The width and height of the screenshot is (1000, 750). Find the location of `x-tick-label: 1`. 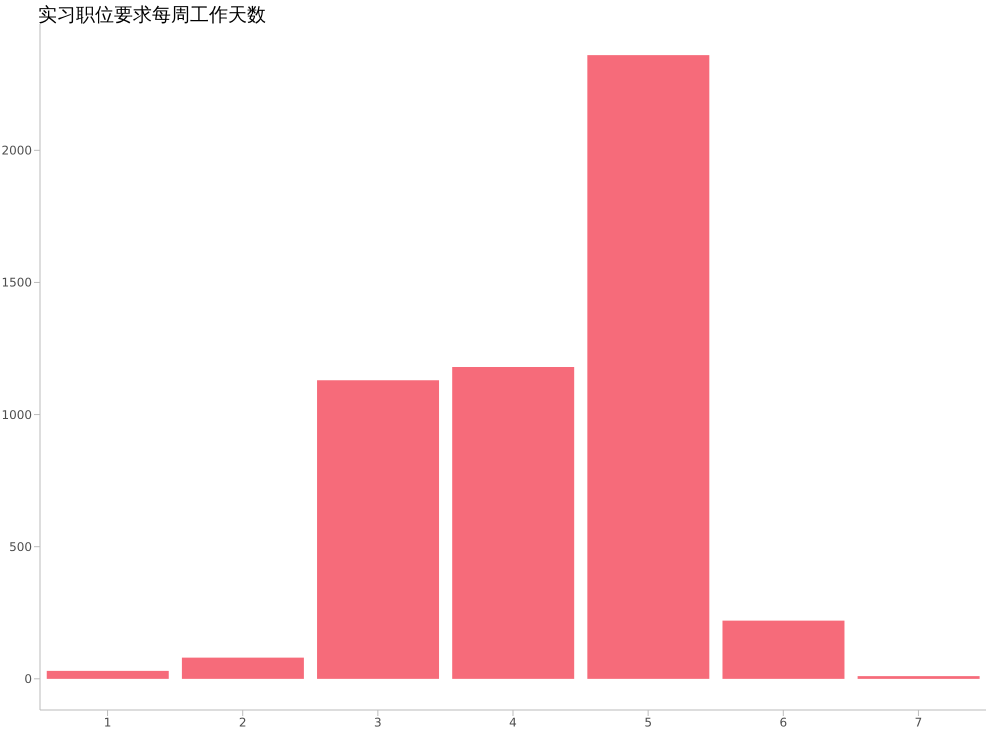

x-tick-label: 1 is located at coordinates (108, 723).